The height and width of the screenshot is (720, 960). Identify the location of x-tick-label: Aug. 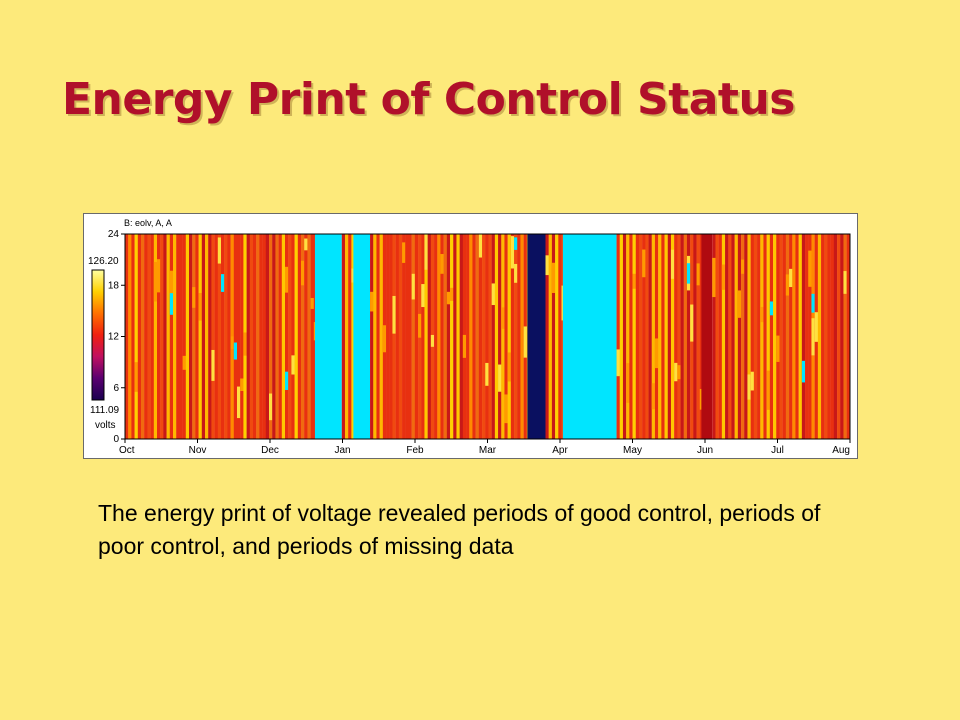
(841, 450).